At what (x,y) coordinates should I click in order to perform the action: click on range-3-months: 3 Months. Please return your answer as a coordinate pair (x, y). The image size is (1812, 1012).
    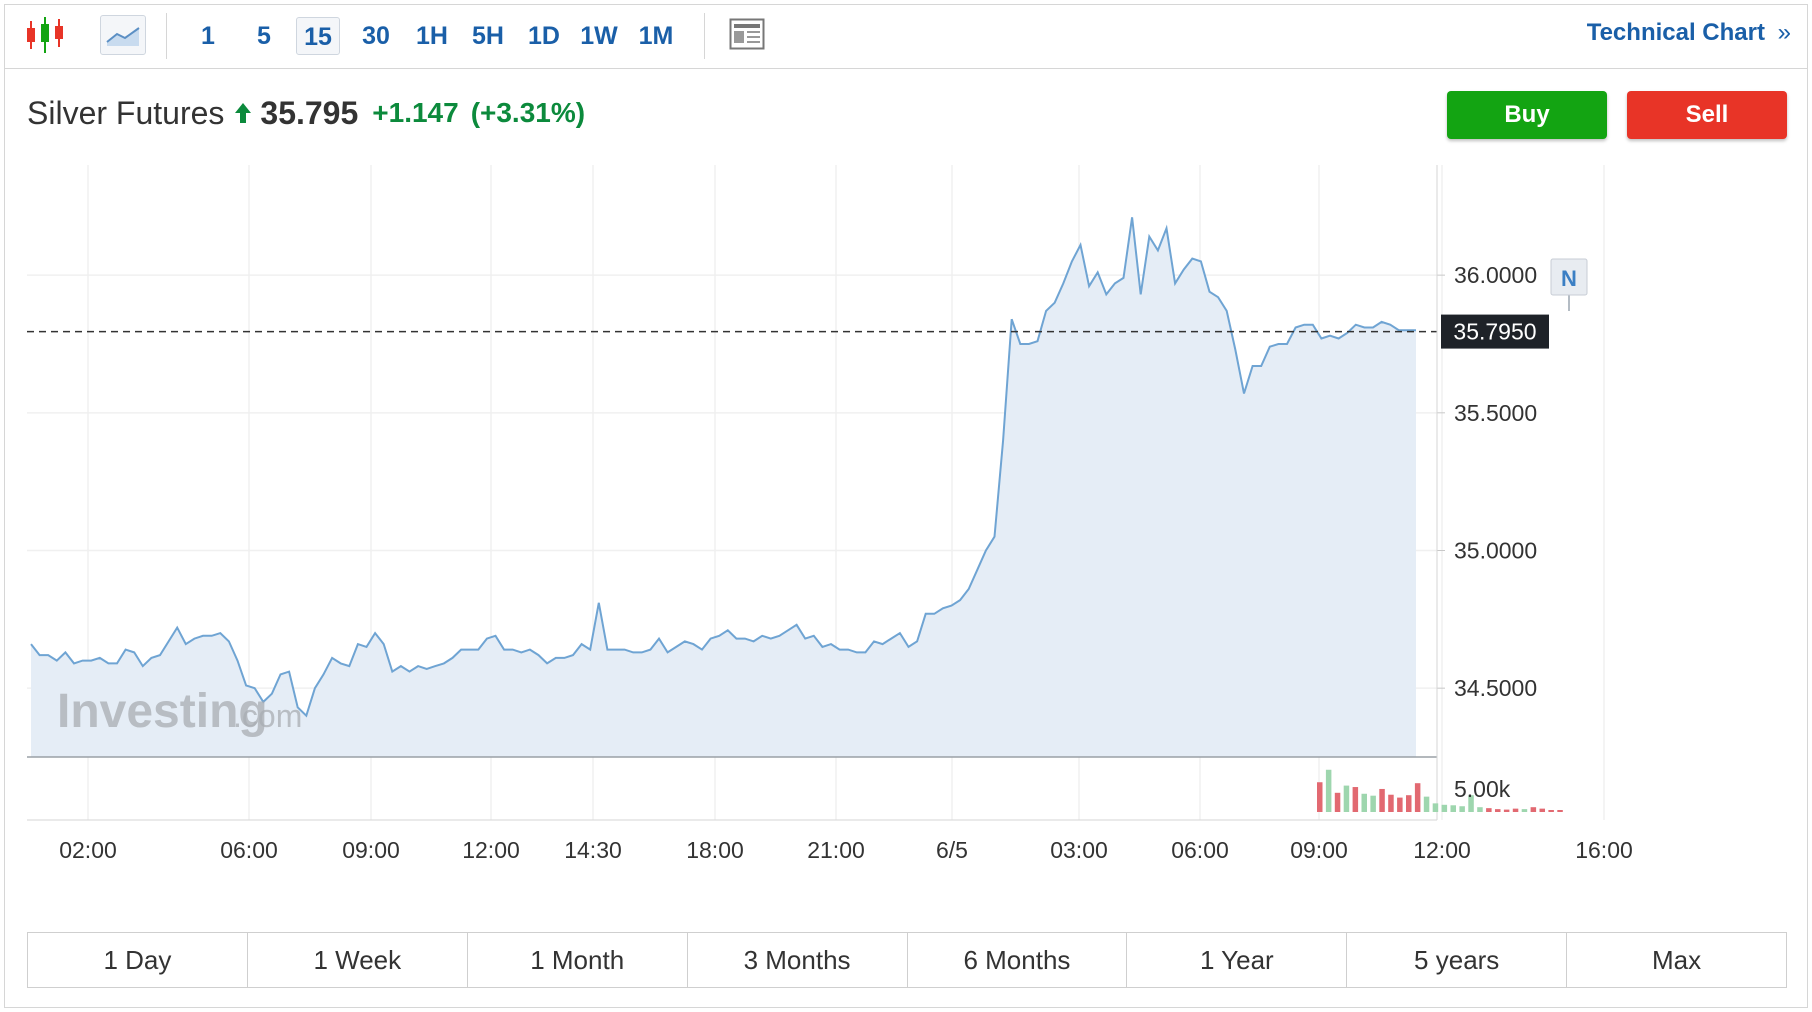
    Looking at the image, I should click on (797, 960).